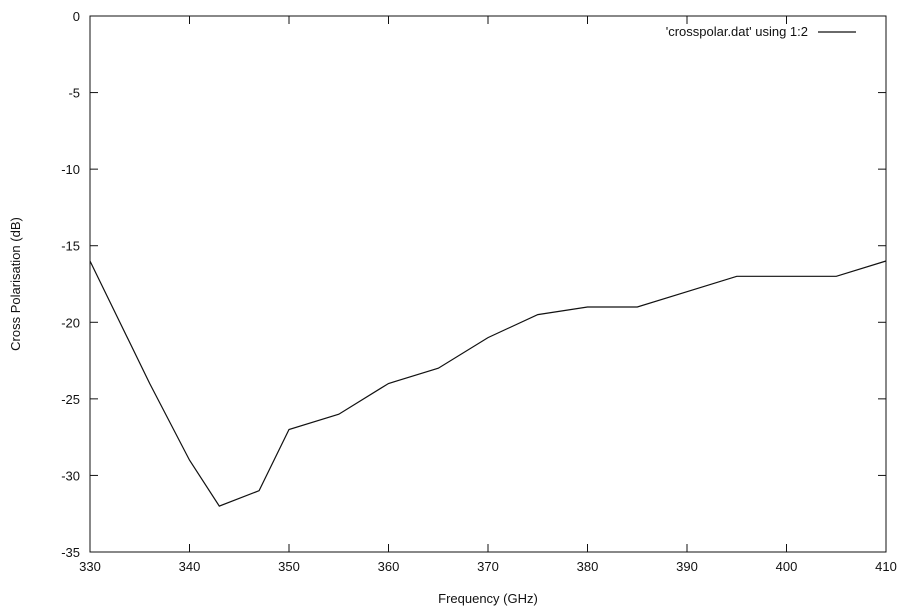 The width and height of the screenshot is (906, 610). I want to click on y-tick-label: -10, so click(70, 169).